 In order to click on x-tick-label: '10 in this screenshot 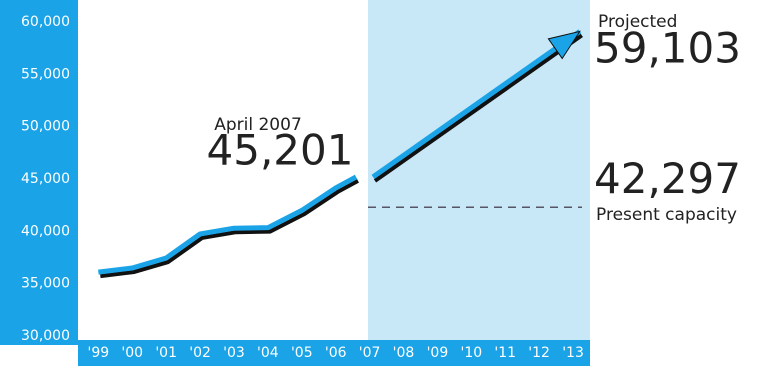, I will do `click(471, 353)`.